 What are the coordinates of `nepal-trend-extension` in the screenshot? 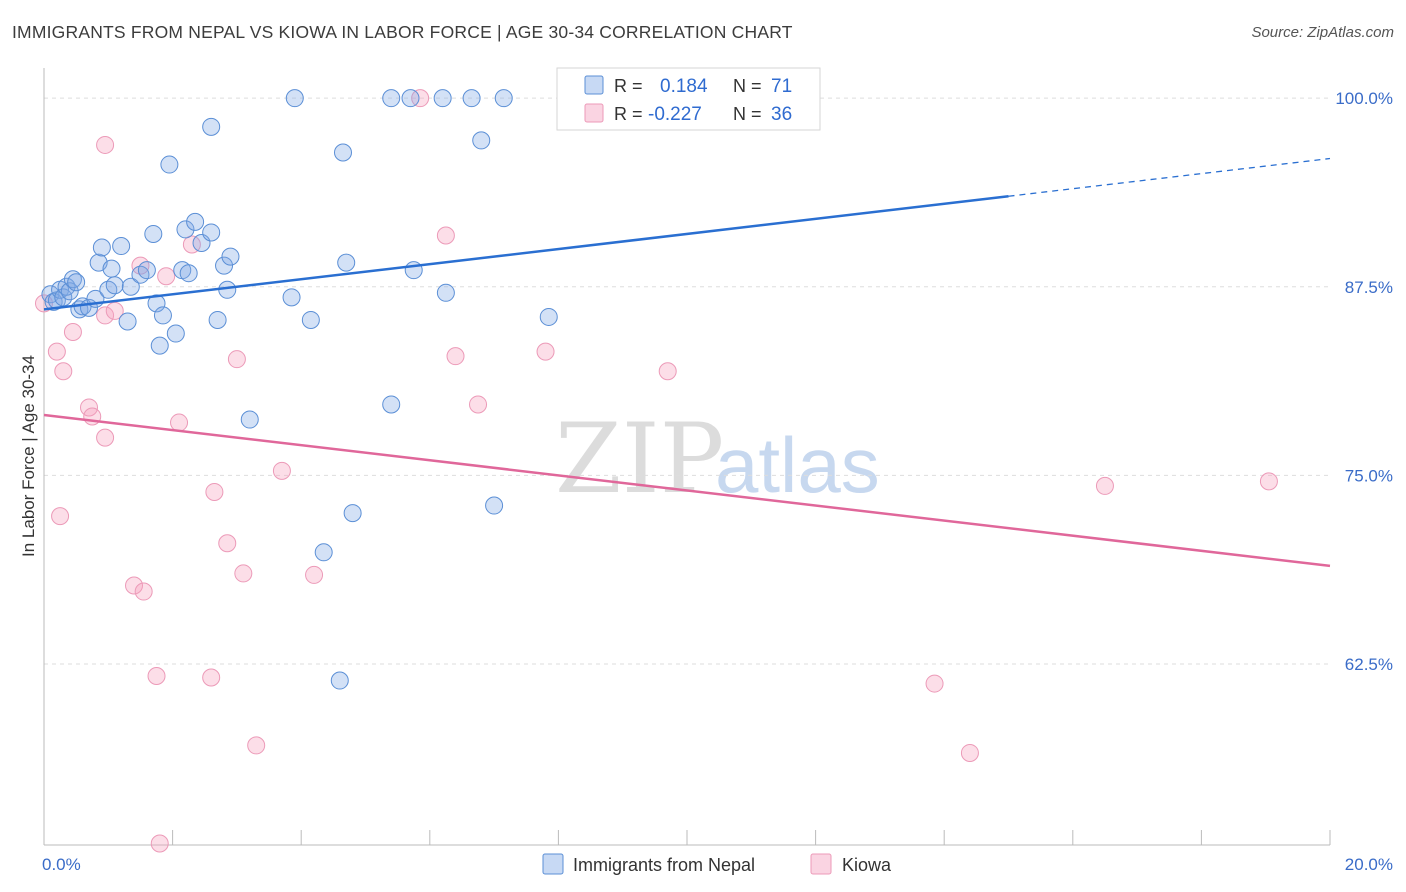 It's located at (1169, 177).